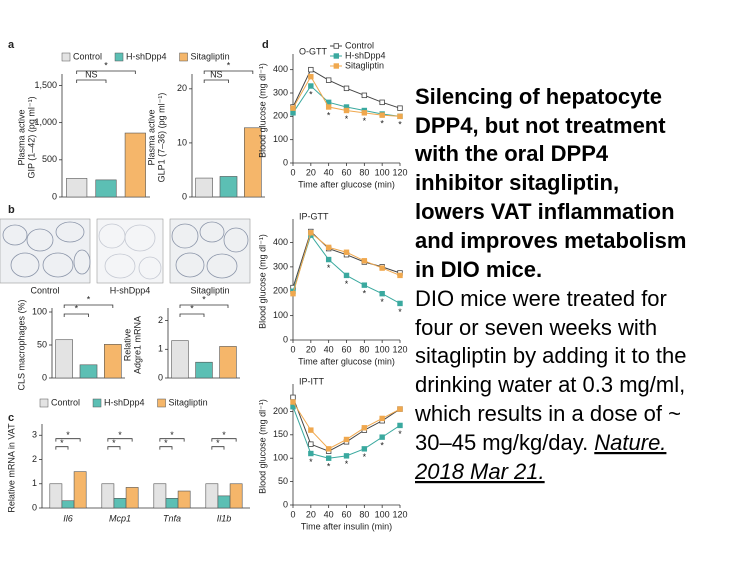  Describe the element at coordinates (545, 211) in the screenshot. I see `caption-title: lowers VAT inflammation` at that location.